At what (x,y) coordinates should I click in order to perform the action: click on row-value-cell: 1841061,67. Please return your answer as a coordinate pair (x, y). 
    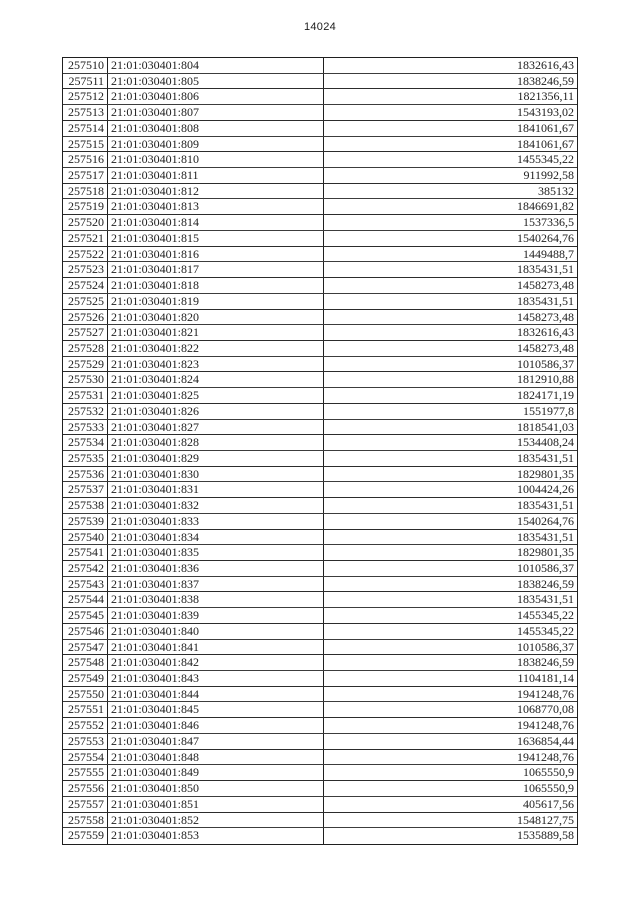
    Looking at the image, I should click on (545, 127).